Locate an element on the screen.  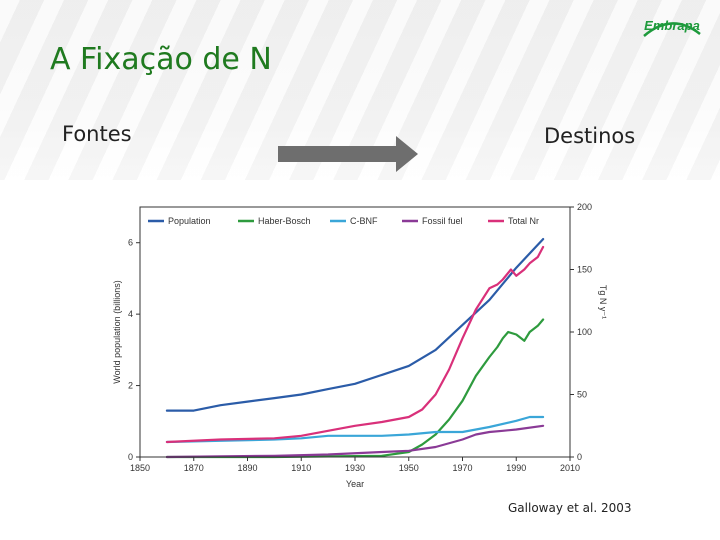
legend-label: Haber-Bosch is located at coordinates (284, 221).